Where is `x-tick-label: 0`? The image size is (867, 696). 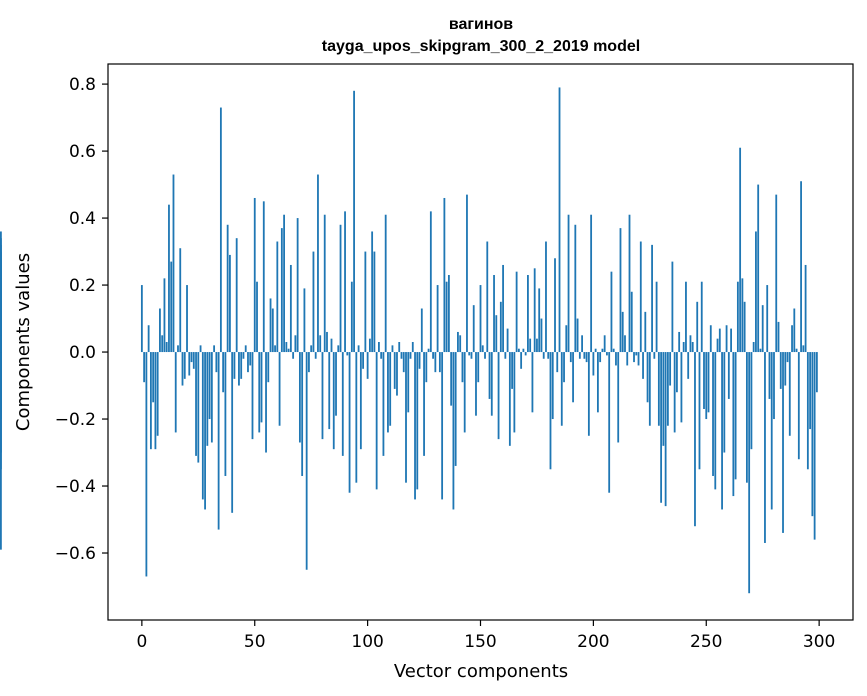 x-tick-label: 0 is located at coordinates (141, 642).